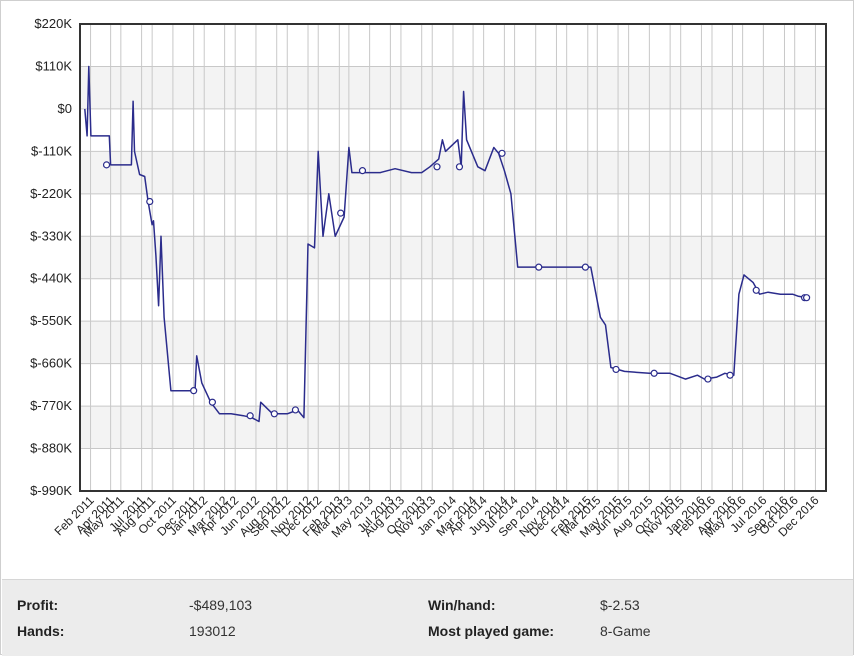 Image resolution: width=854 pixels, height=656 pixels. I want to click on y-tick-label: $-220K, so click(51, 193).